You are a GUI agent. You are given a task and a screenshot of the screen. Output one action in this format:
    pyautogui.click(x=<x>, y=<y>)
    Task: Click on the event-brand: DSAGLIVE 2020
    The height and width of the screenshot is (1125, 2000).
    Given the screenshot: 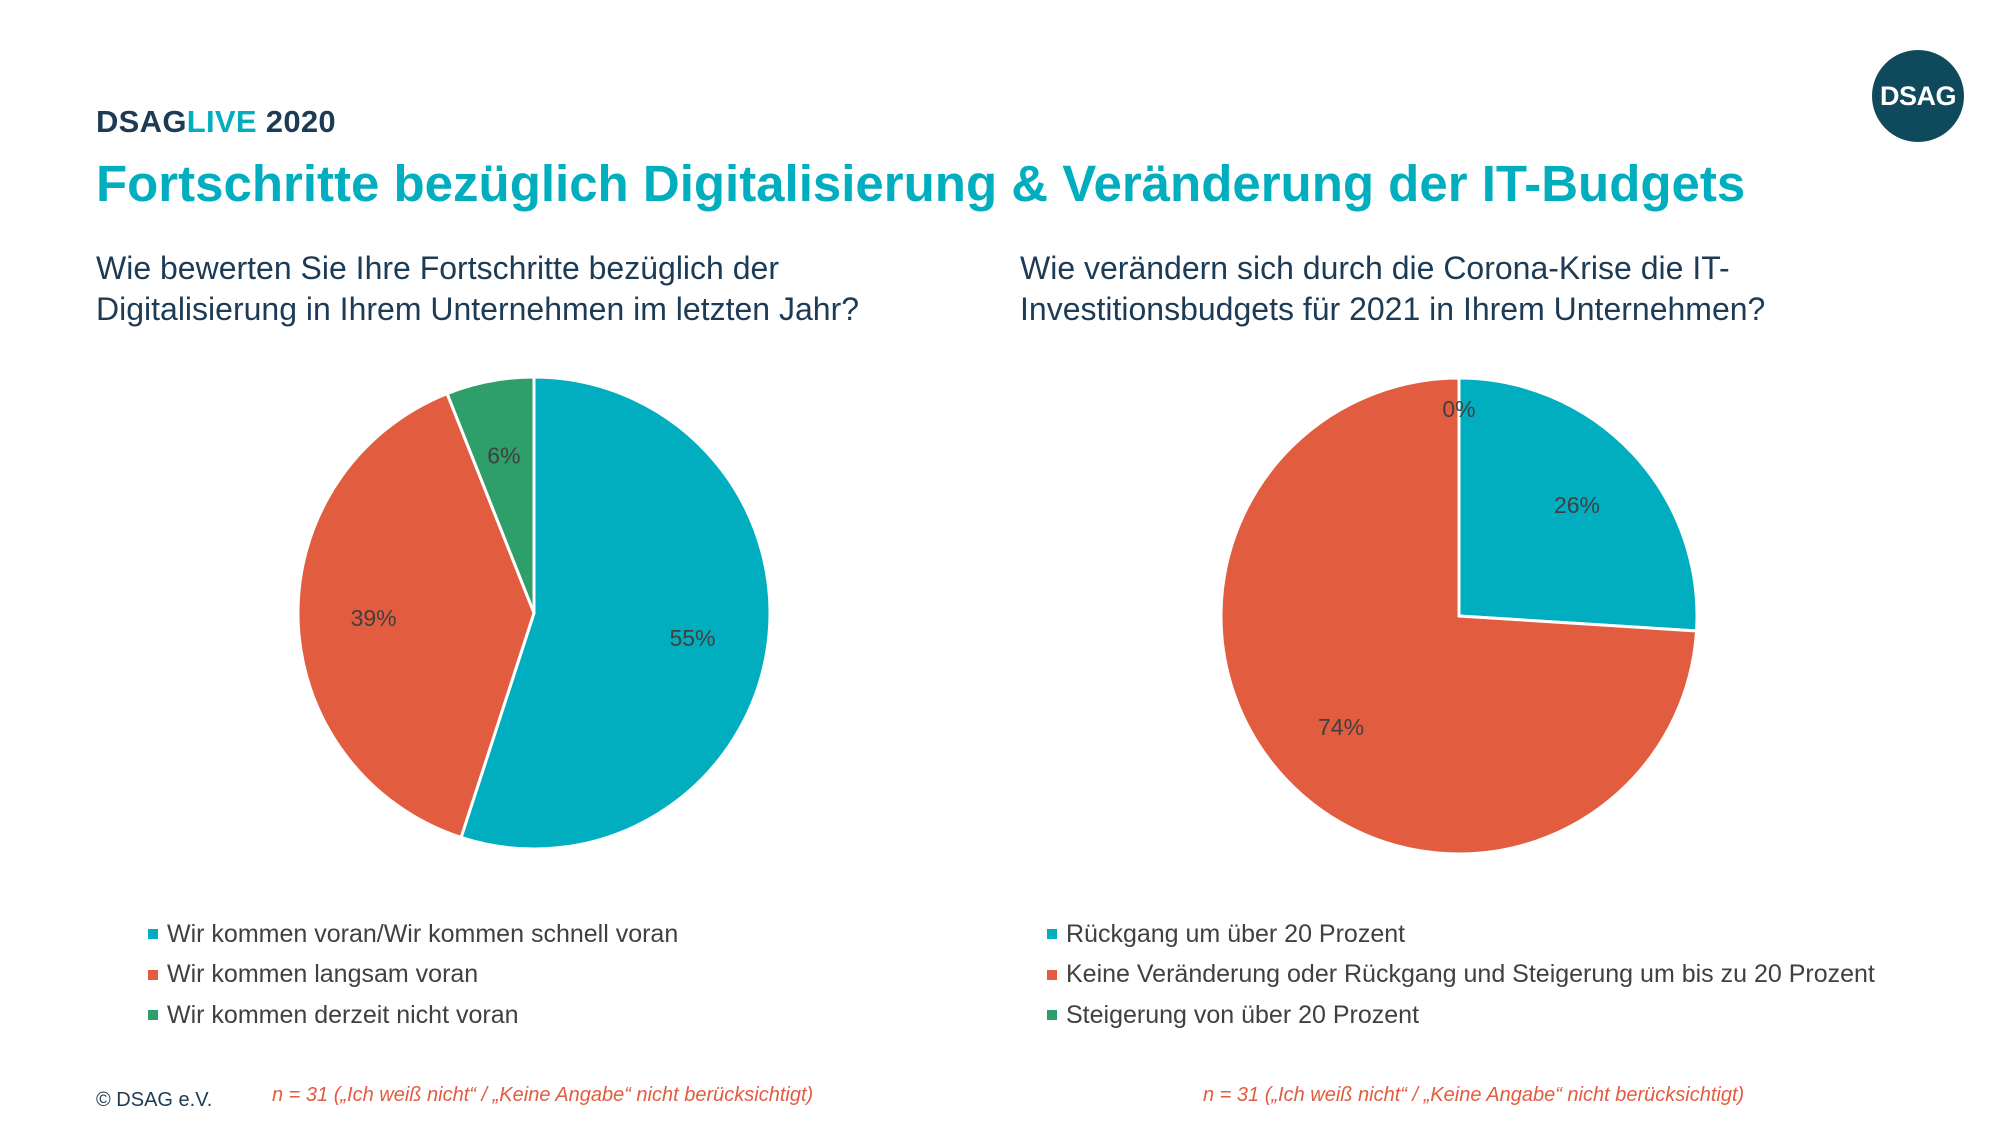 What is the action you would take?
    pyautogui.click(x=216, y=122)
    